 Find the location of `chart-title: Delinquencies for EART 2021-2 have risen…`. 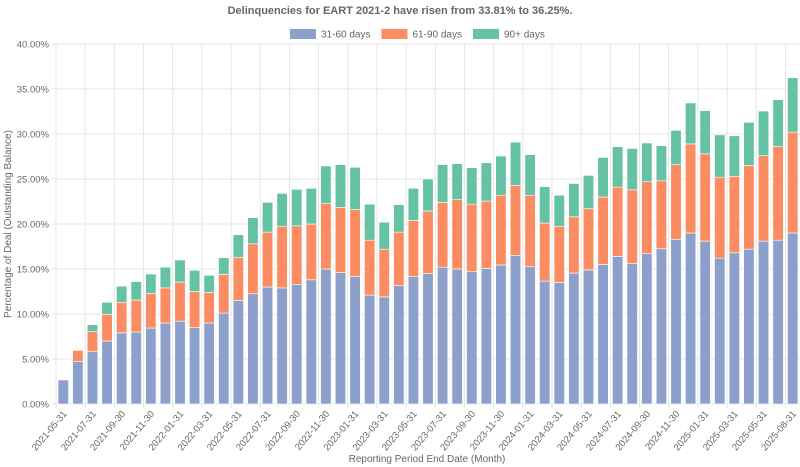

chart-title: Delinquencies for EART 2021-2 have risen… is located at coordinates (400, 11).